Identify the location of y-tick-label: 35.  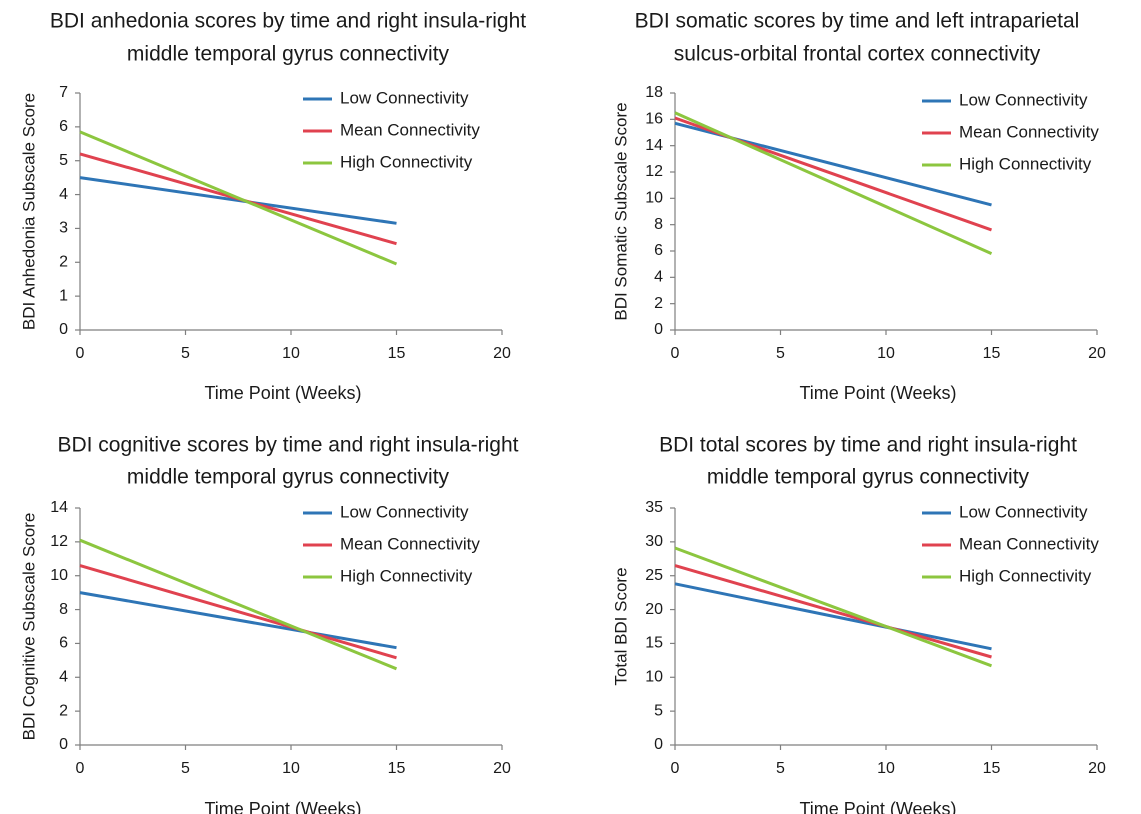
(654, 507).